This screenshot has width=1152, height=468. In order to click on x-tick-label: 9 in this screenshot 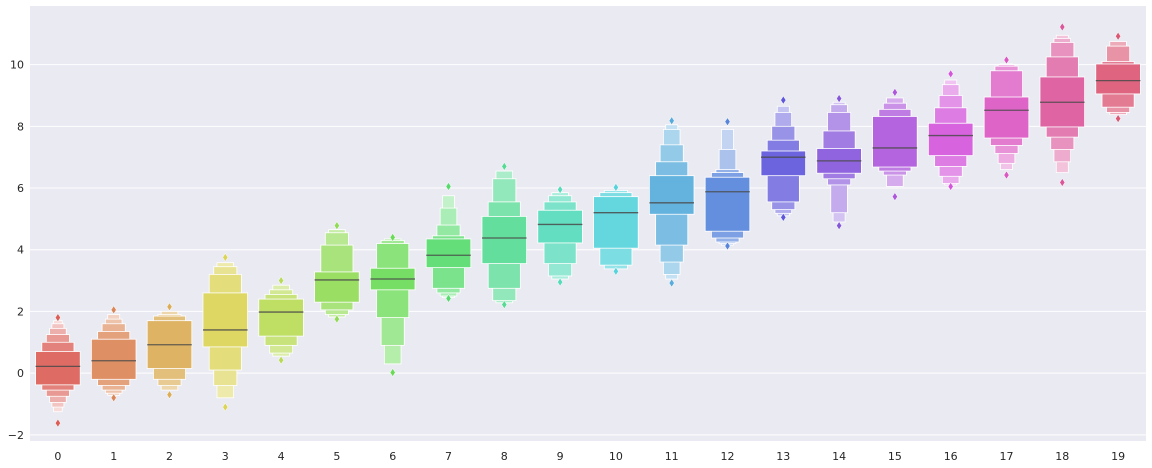, I will do `click(560, 456)`.